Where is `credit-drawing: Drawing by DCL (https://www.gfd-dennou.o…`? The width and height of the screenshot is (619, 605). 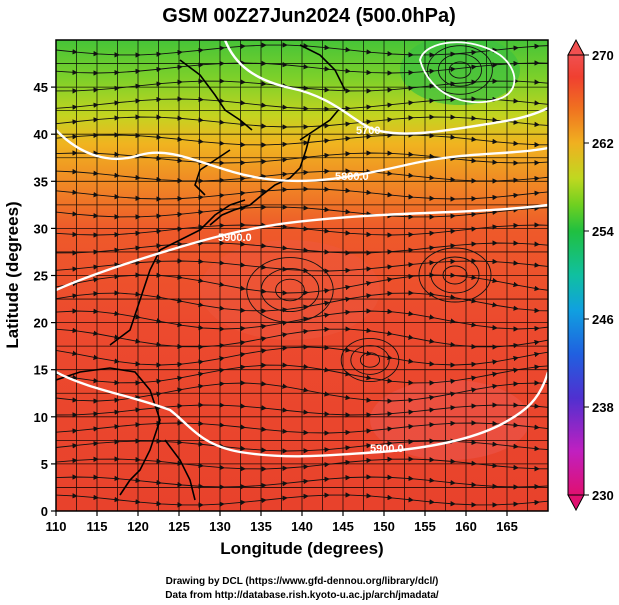
credit-drawing: Drawing by DCL (https://www.gfd-dennou.o… is located at coordinates (302, 581).